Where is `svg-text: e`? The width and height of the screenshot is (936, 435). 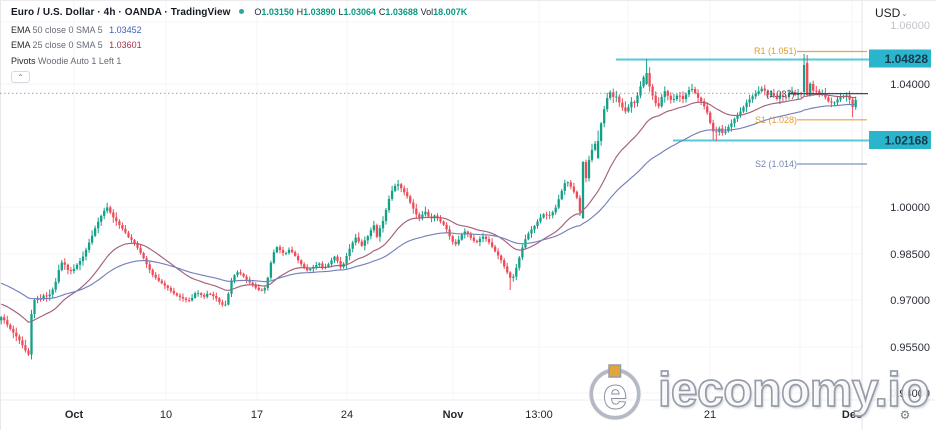
svg-text: e is located at coordinates (614, 393).